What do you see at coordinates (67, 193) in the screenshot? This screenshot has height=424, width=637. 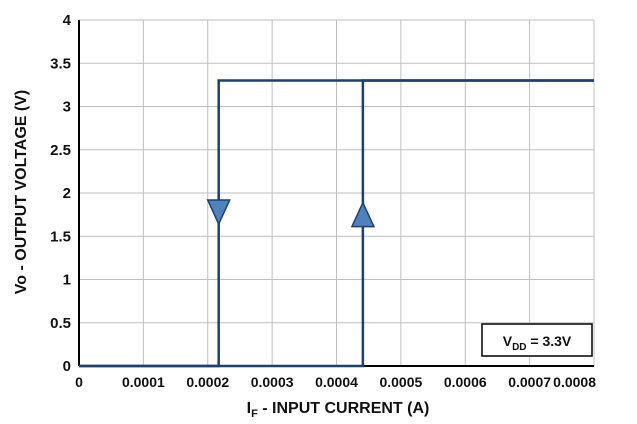 I see `y-tick-label: 2` at bounding box center [67, 193].